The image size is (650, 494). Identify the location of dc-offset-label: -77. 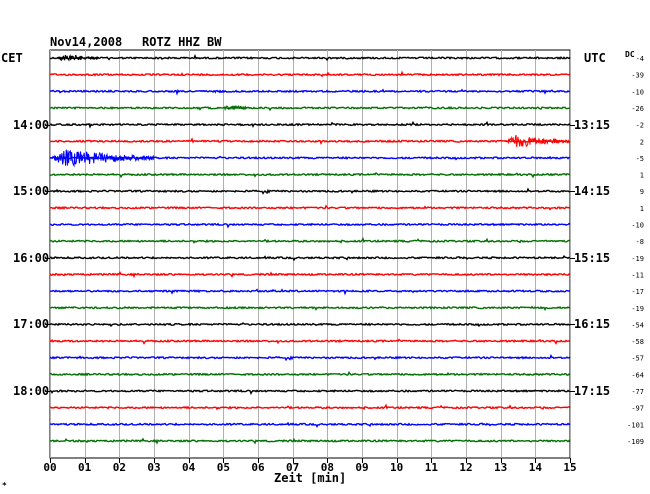
(637, 392).